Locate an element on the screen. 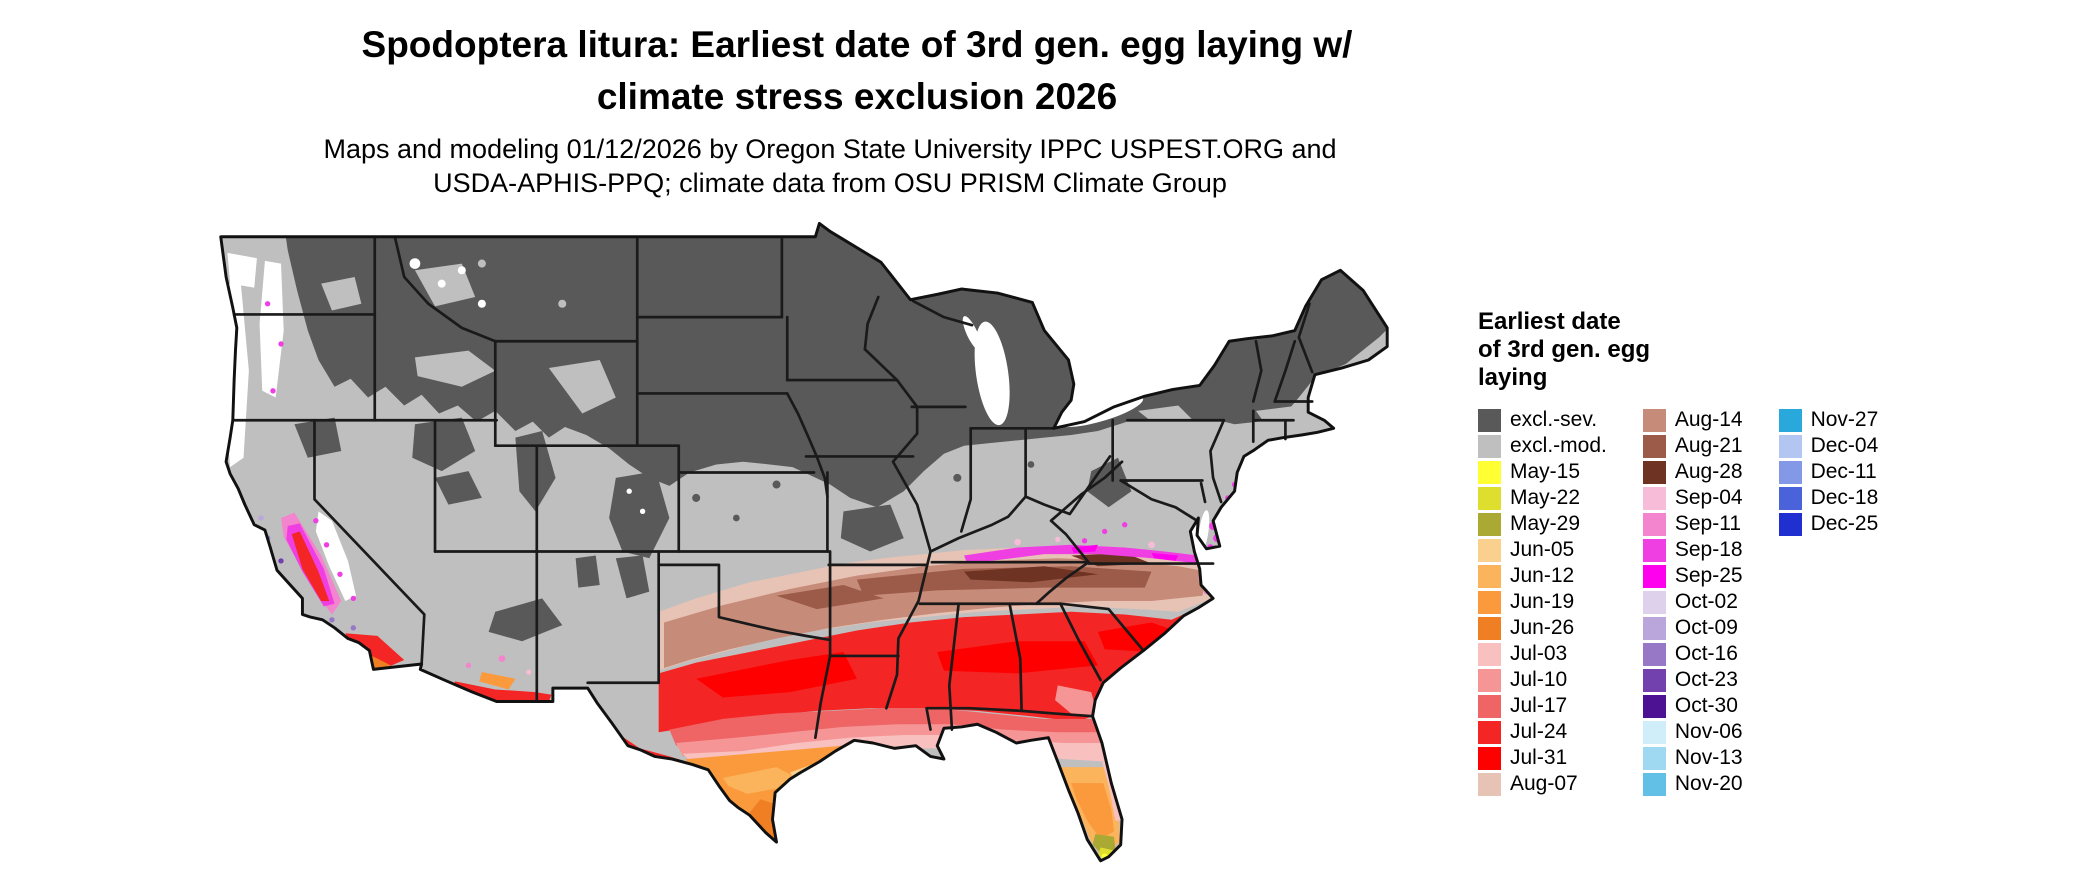 This screenshot has width=2100, height=893. legend-label: excl.-sev. is located at coordinates (1554, 419).